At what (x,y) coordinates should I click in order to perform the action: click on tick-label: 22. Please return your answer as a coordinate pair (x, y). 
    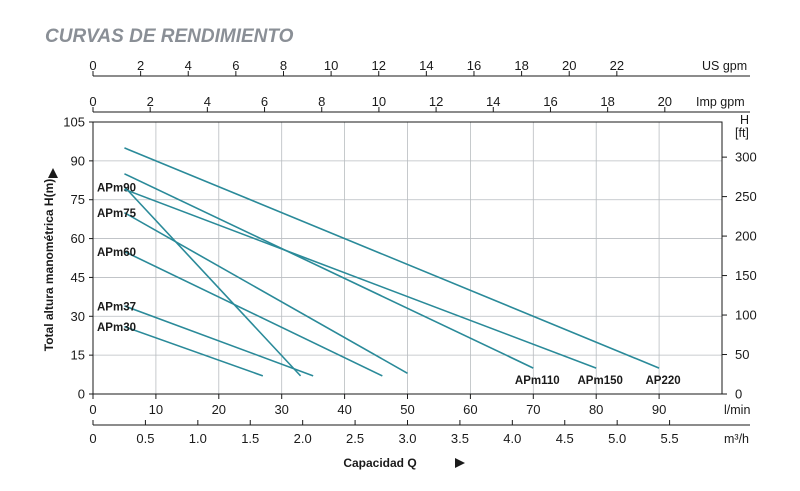
    Looking at the image, I should click on (617, 65).